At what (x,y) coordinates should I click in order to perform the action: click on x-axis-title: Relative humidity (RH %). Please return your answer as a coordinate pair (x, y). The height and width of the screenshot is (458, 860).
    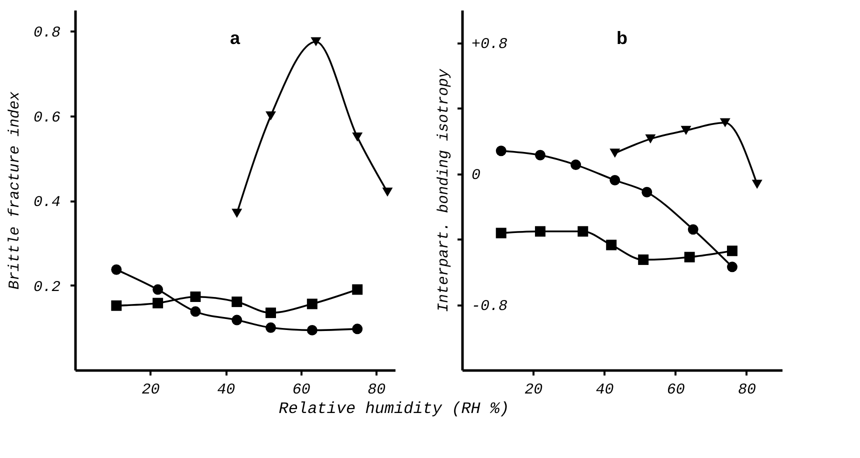
    Looking at the image, I should click on (394, 409).